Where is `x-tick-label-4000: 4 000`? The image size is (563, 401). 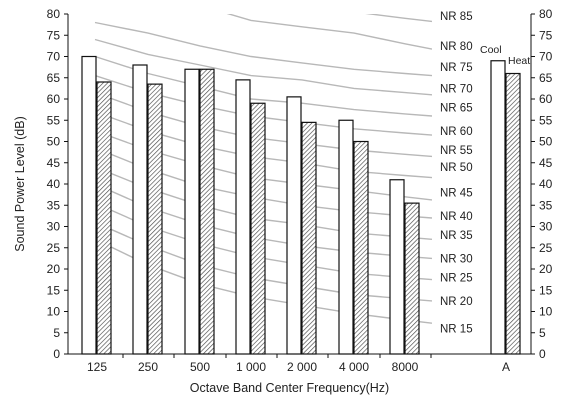
x-tick-label-4000: 4 000 is located at coordinates (354, 367).